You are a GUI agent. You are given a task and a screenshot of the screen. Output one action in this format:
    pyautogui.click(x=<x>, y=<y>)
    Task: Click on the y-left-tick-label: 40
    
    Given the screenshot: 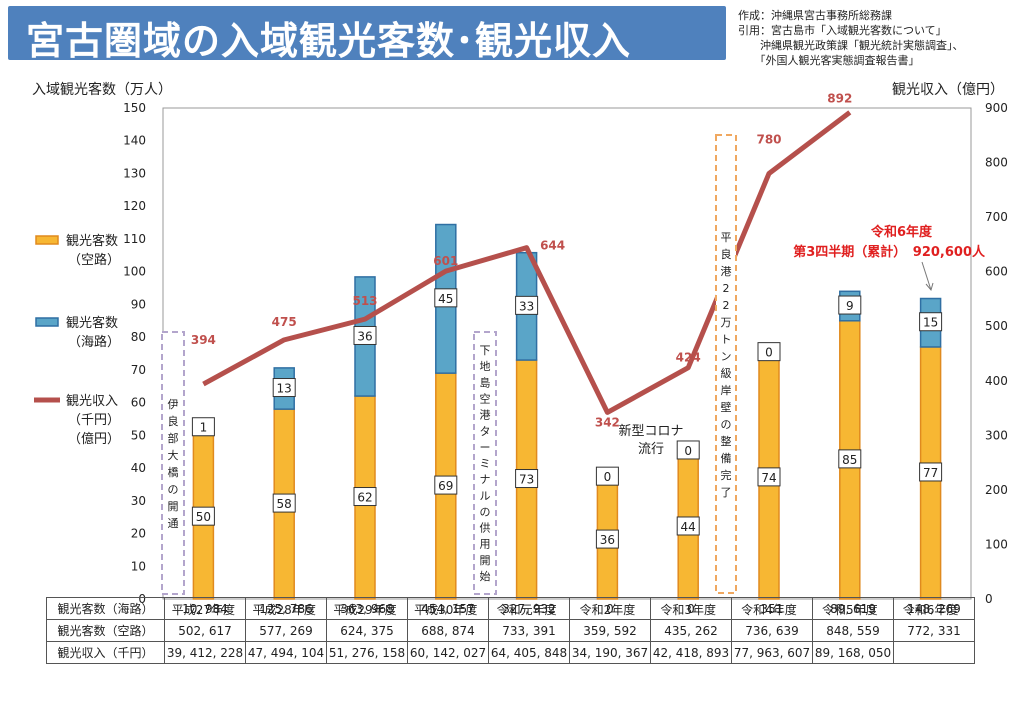 What is the action you would take?
    pyautogui.click(x=138, y=468)
    